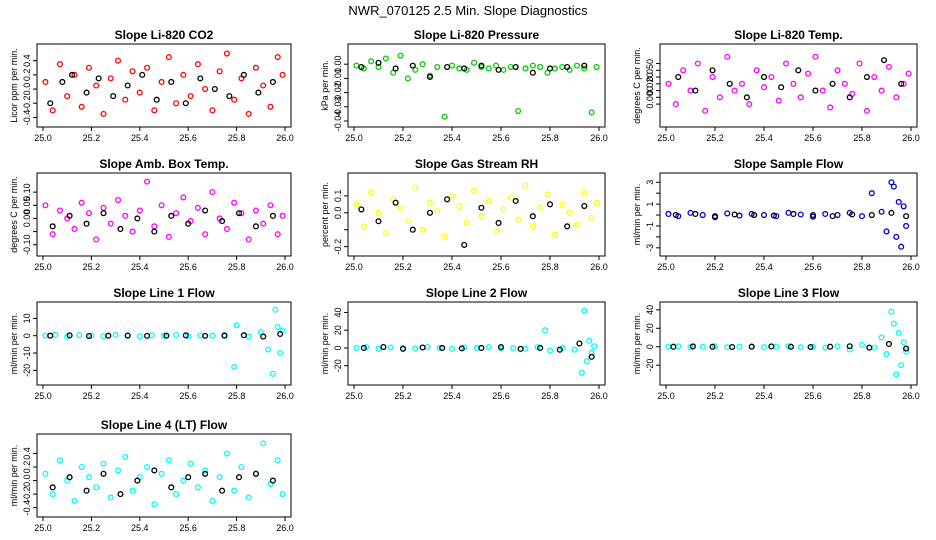 The width and height of the screenshot is (936, 540). Describe the element at coordinates (501, 267) in the screenshot. I see `x-tick-label: 25.6` at that location.